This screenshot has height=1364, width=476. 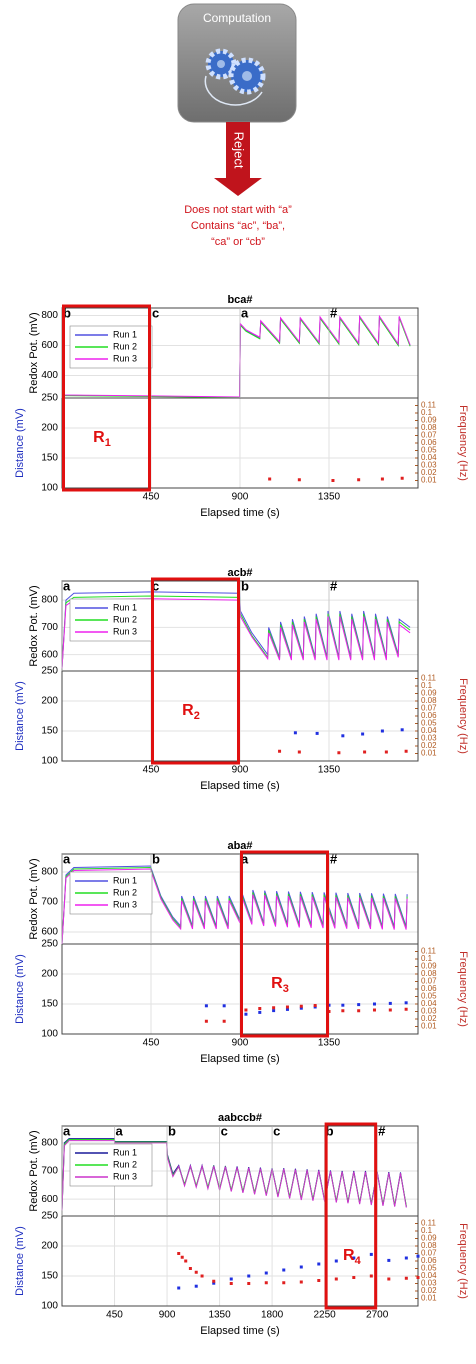 What do you see at coordinates (234, 1175) in the screenshot?
I see `data-line` at bounding box center [234, 1175].